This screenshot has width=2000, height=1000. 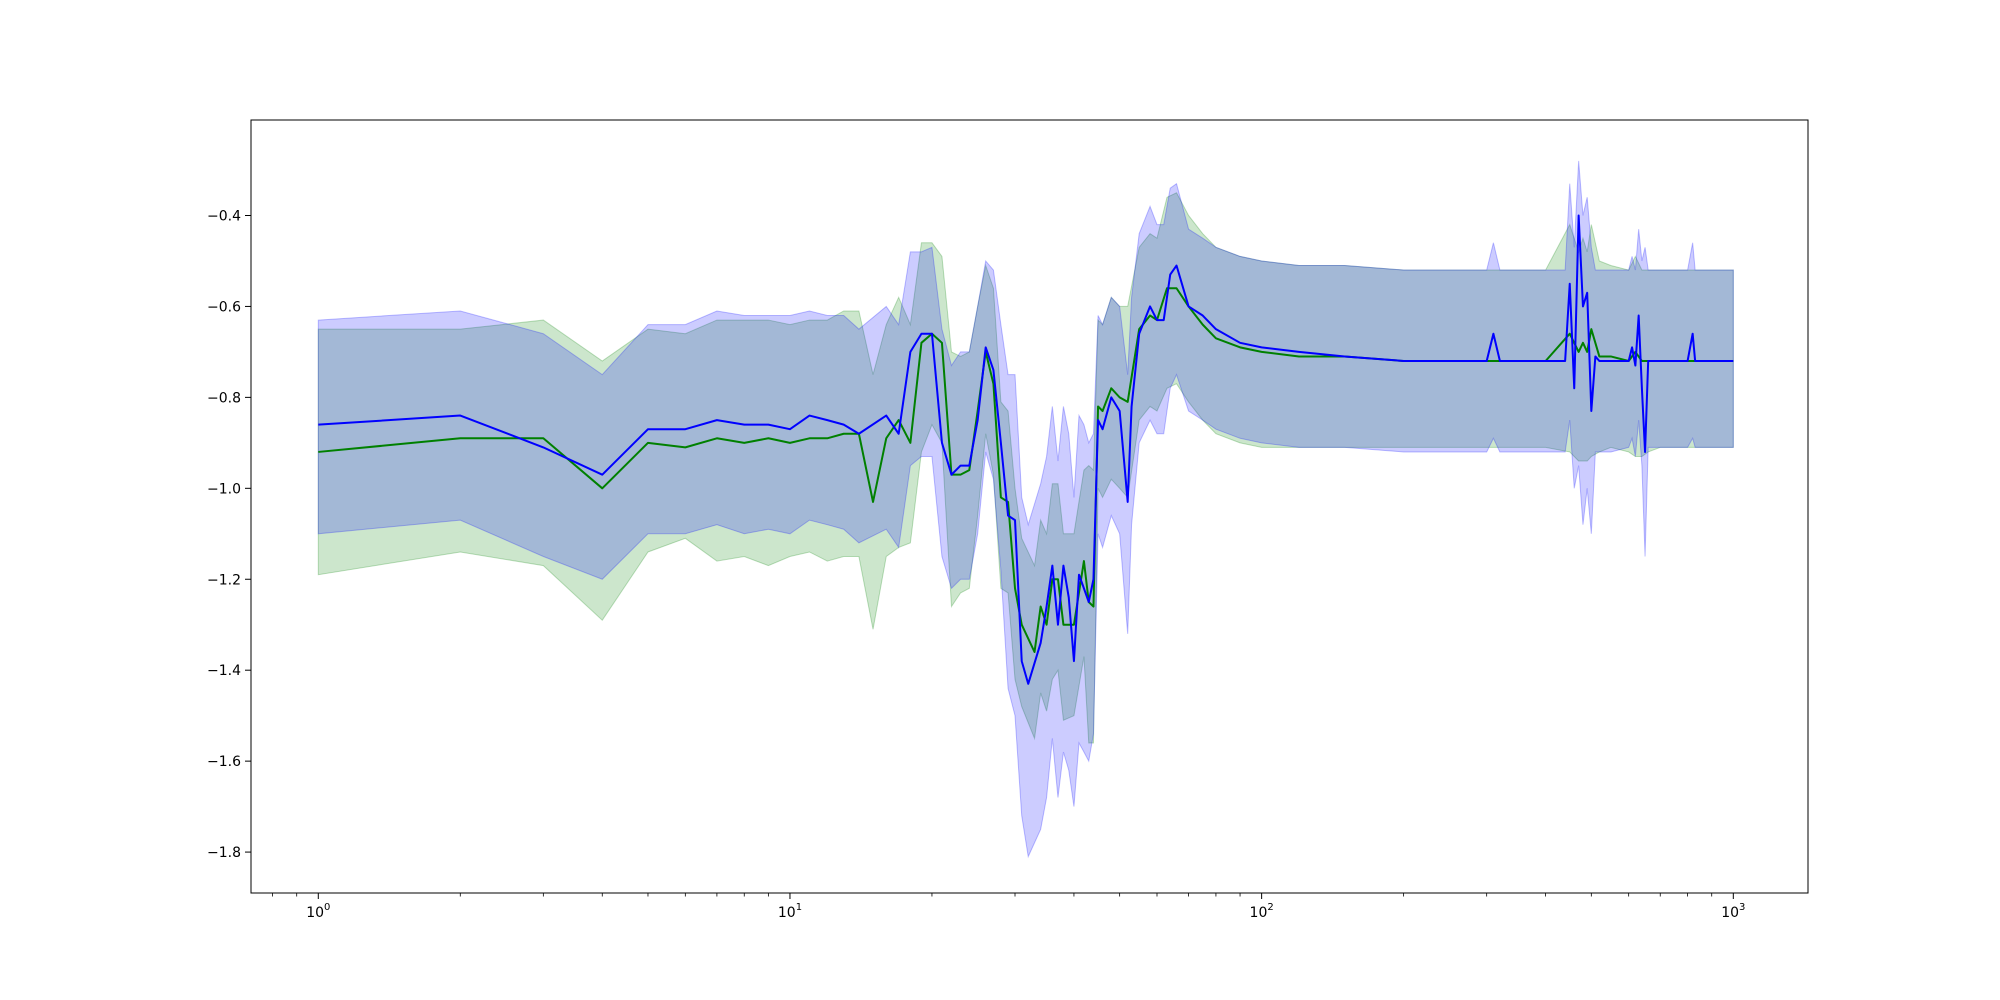 I want to click on x-tick-label: 10¹, so click(x=790, y=911).